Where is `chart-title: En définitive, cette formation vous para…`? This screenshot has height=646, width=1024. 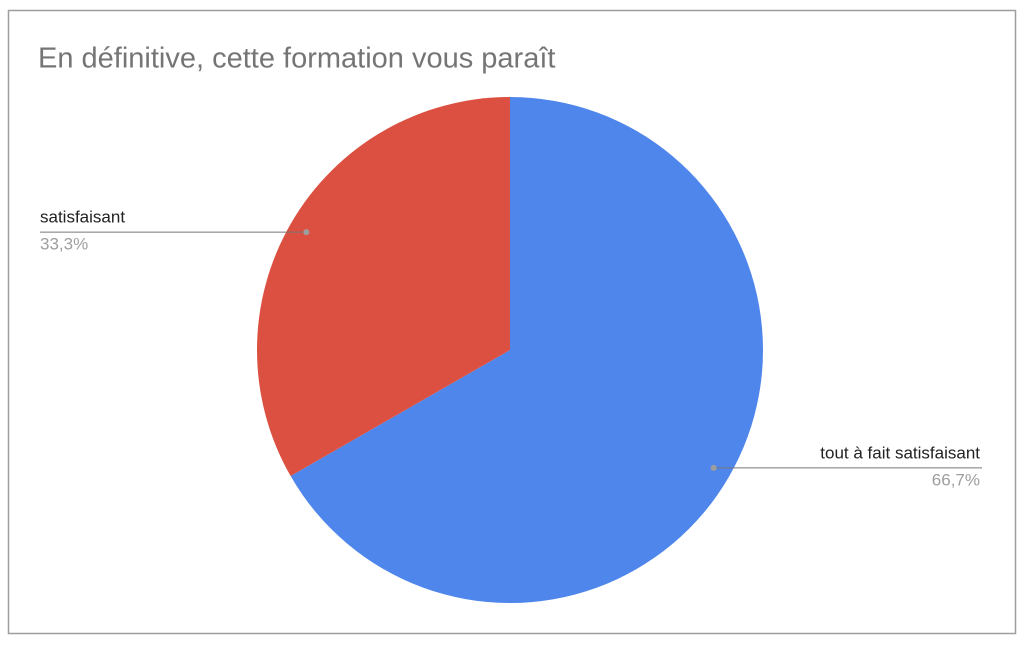
chart-title: En définitive, cette formation vous para… is located at coordinates (296, 59).